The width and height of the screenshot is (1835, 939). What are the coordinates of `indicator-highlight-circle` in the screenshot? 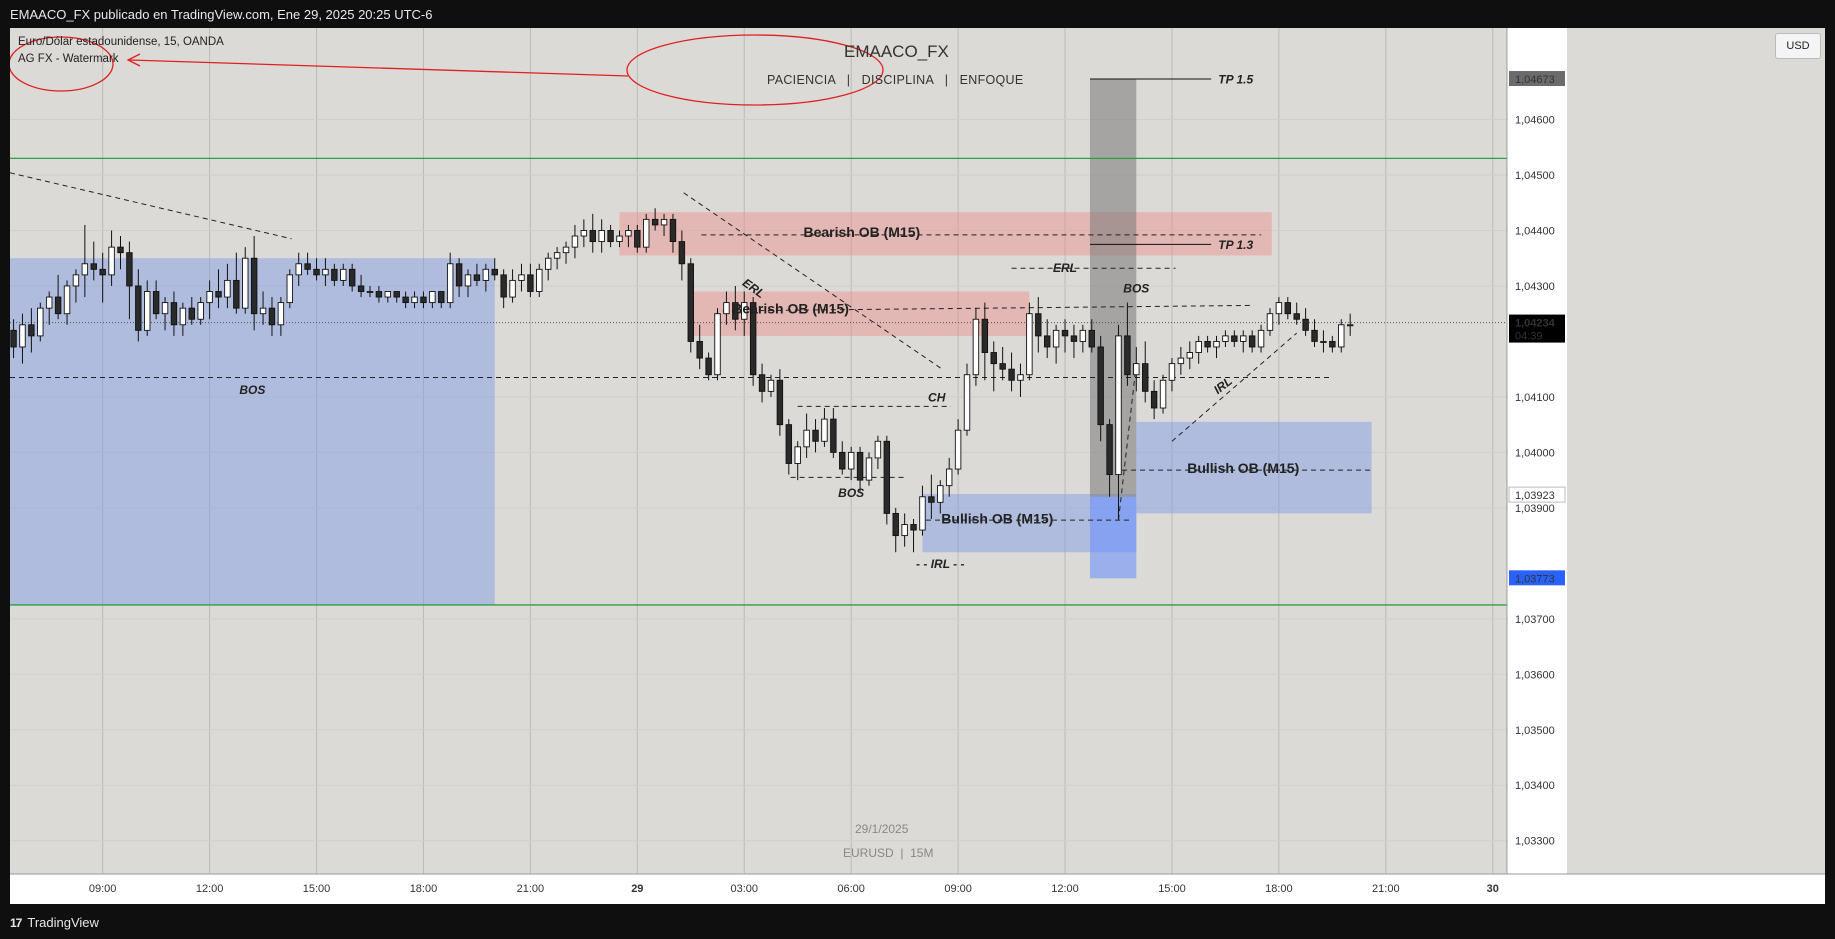 It's located at (62, 64).